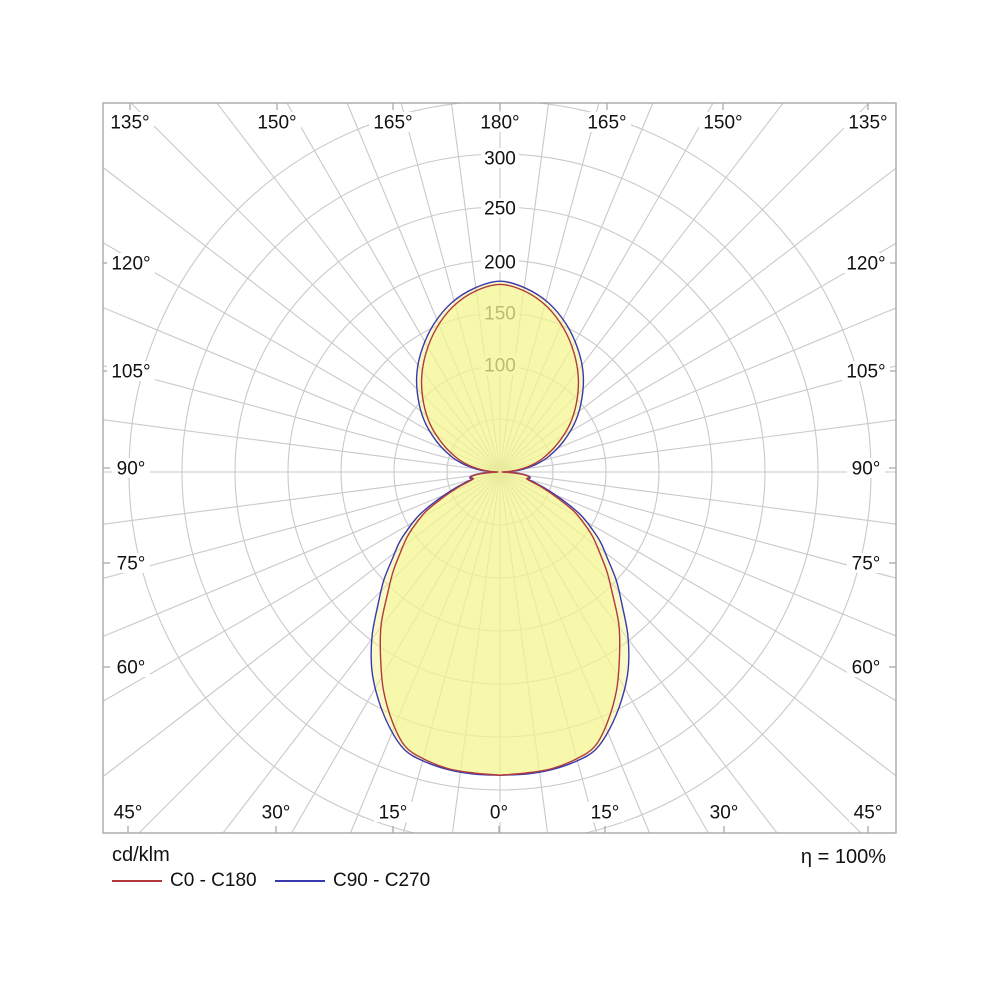 The image size is (1000, 1000). I want to click on units-label: cd/klm, so click(141, 855).